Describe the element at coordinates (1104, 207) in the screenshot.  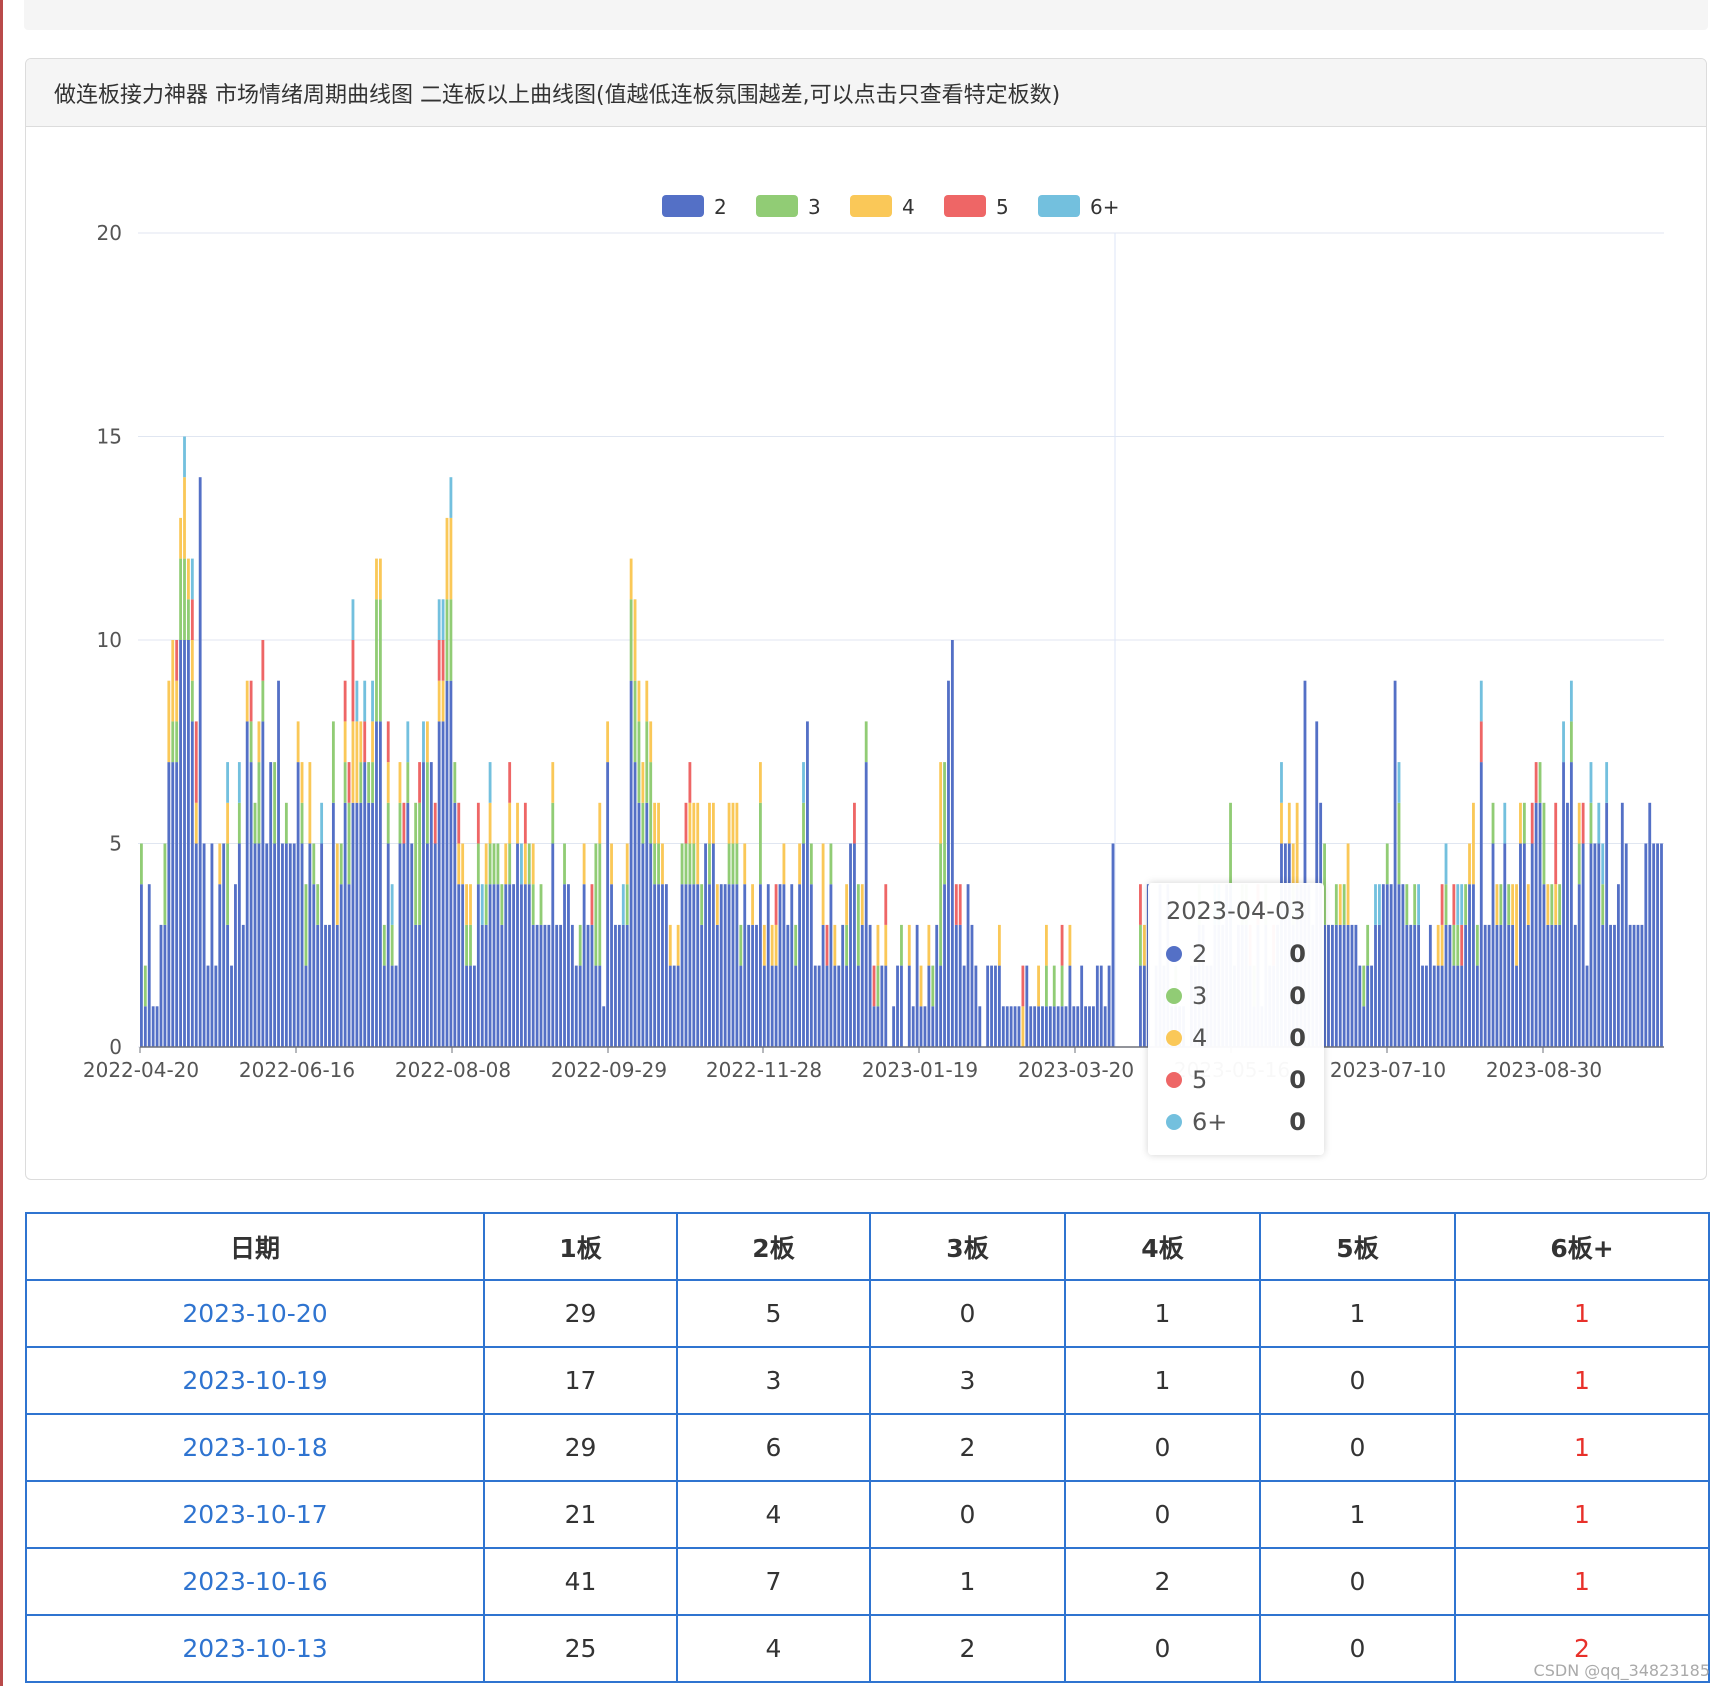
I see `legend-label-6+: 6+` at that location.